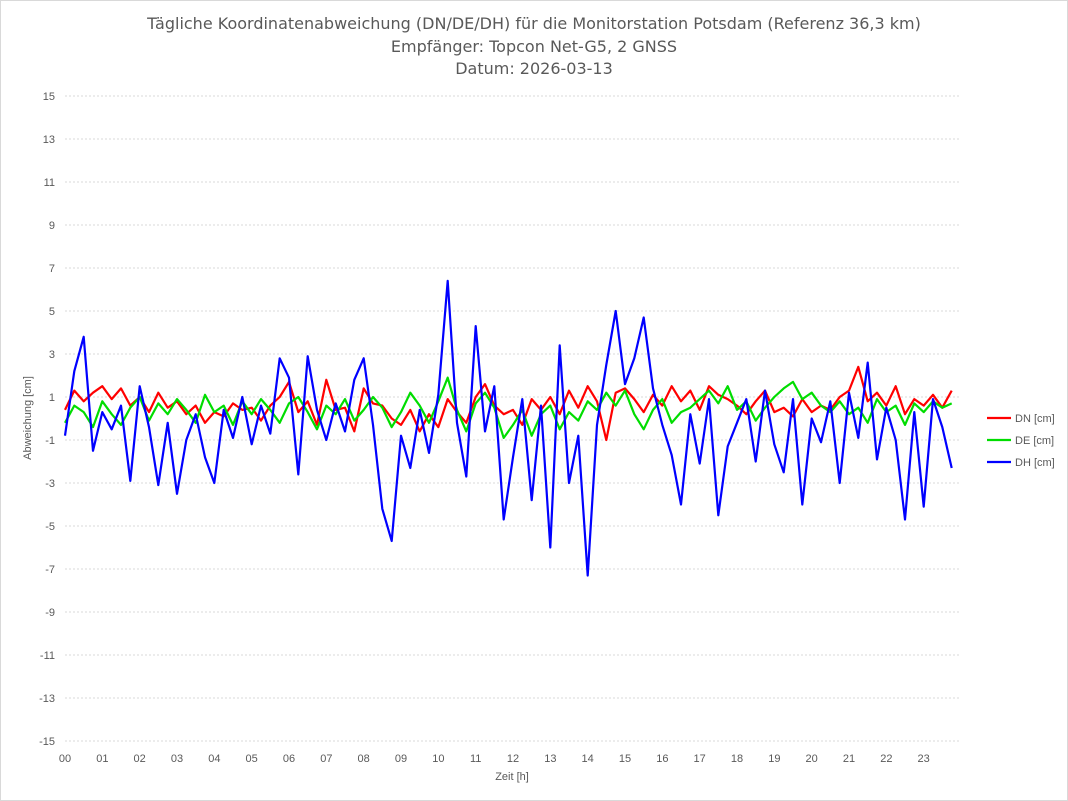 This screenshot has height=801, width=1068. What do you see at coordinates (812, 759) in the screenshot?
I see `x-tick-label: 20` at bounding box center [812, 759].